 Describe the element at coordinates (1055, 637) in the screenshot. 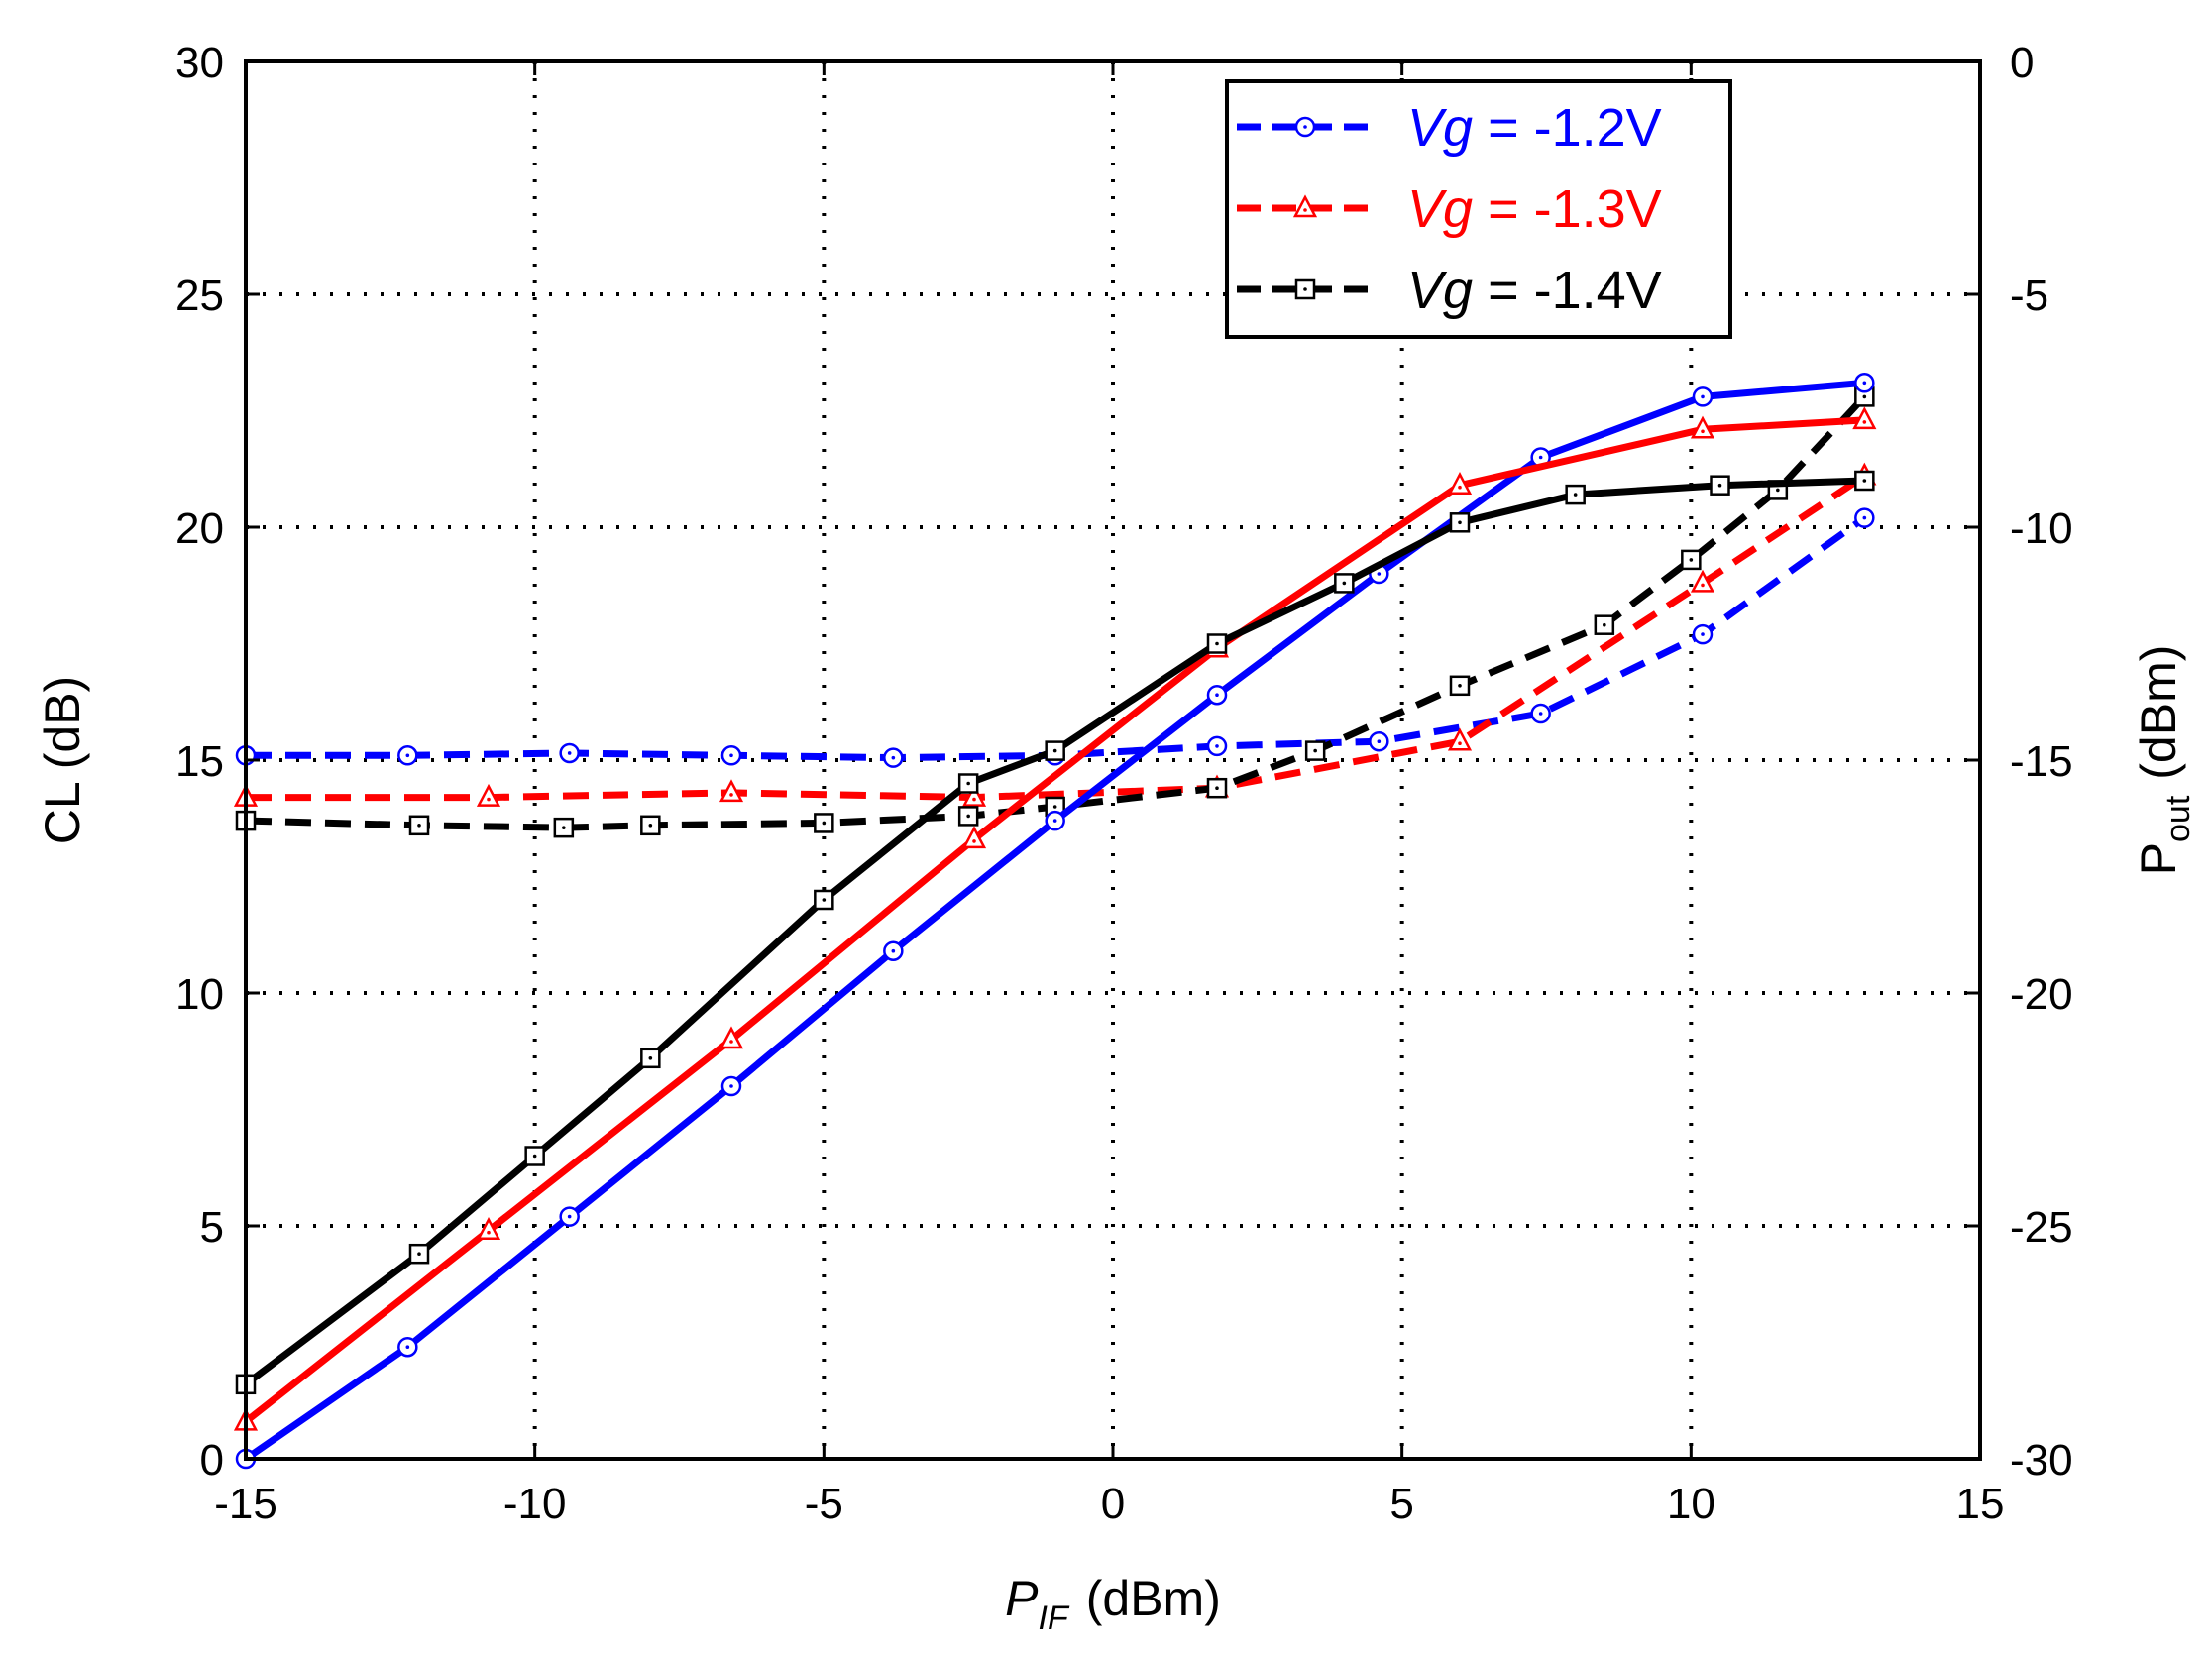

I see `series-cl-vg-1.2V` at that location.